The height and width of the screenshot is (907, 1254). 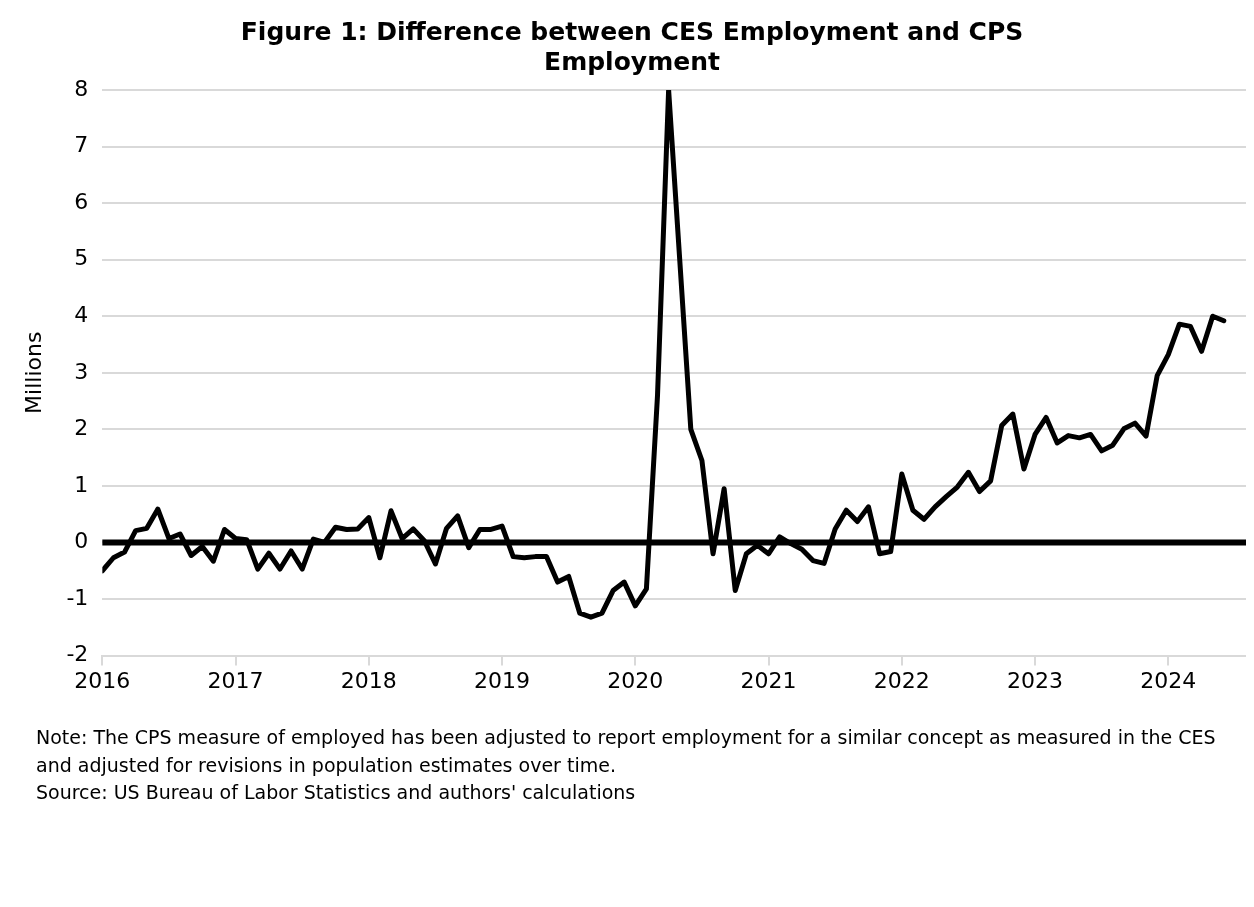 What do you see at coordinates (235, 680) in the screenshot?
I see `x-tick-label: 2017` at bounding box center [235, 680].